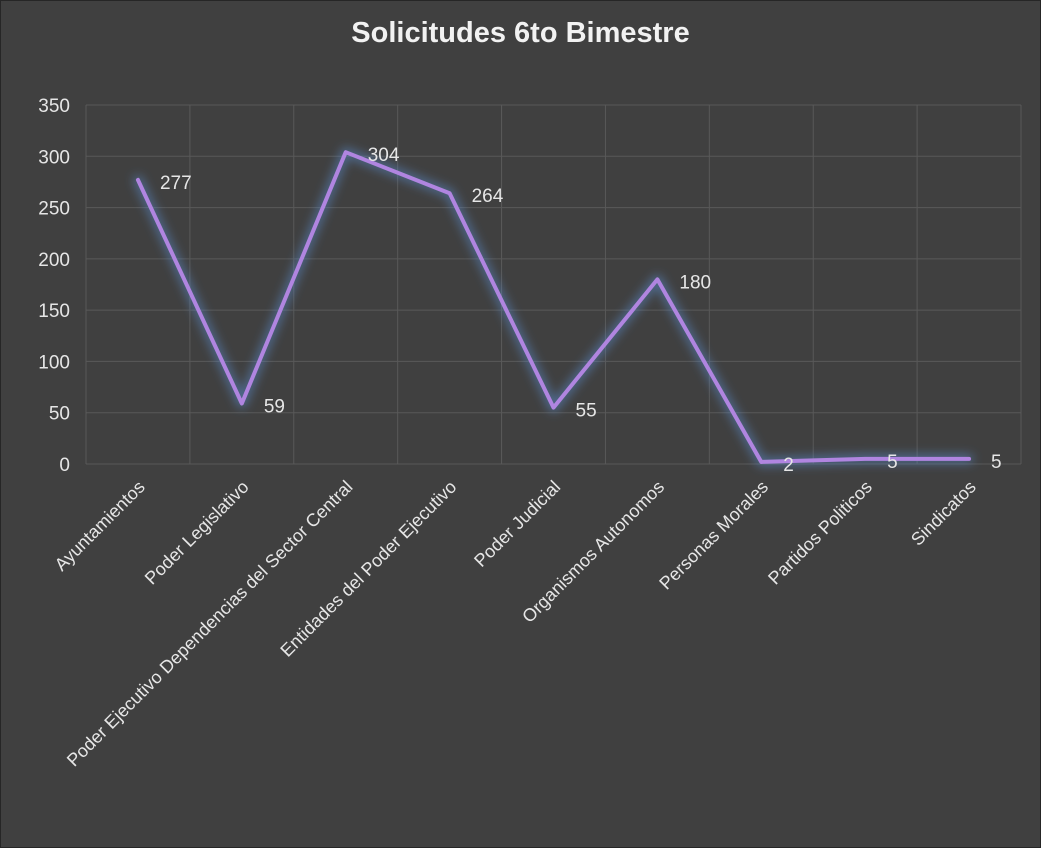 This screenshot has width=1041, height=848. What do you see at coordinates (54, 209) in the screenshot?
I see `y-tick-label: 250` at bounding box center [54, 209].